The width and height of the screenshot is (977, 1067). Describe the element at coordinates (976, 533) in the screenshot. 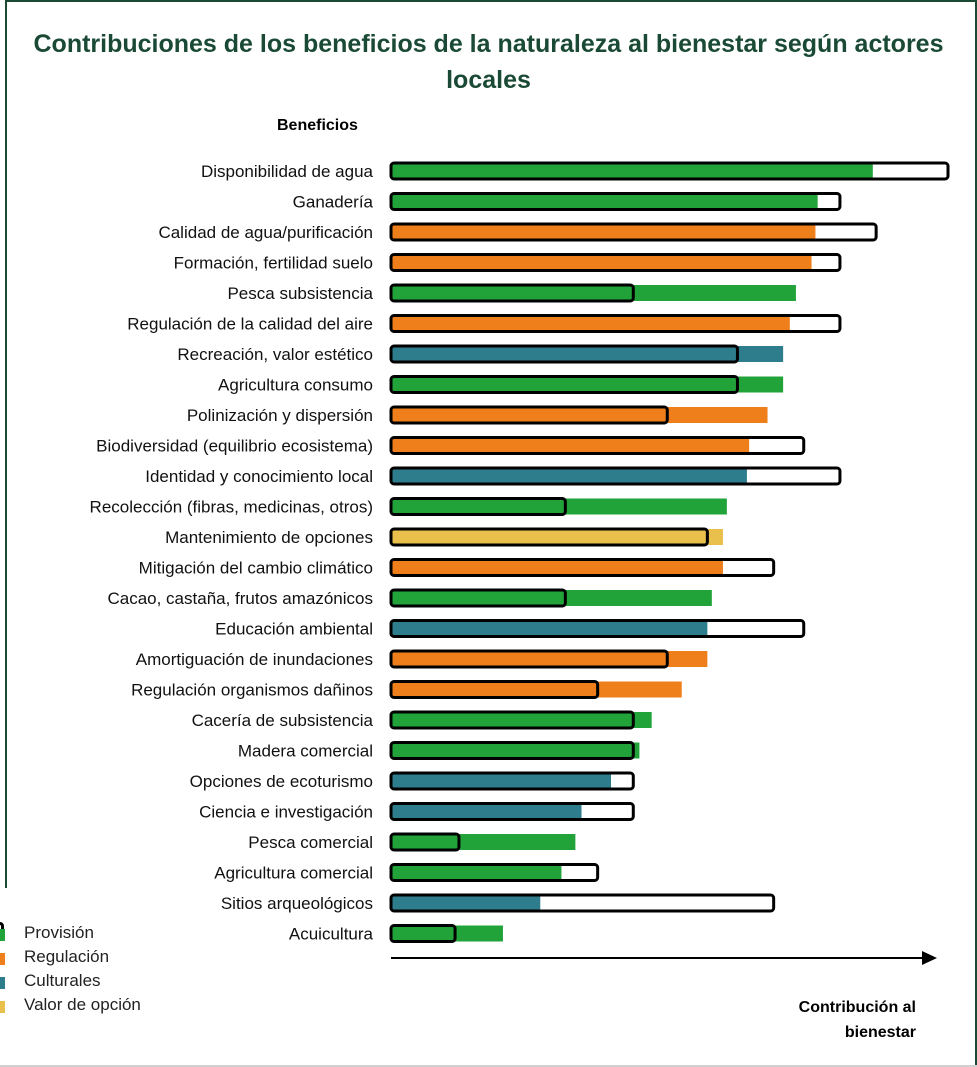

I see `frame-border-right` at that location.